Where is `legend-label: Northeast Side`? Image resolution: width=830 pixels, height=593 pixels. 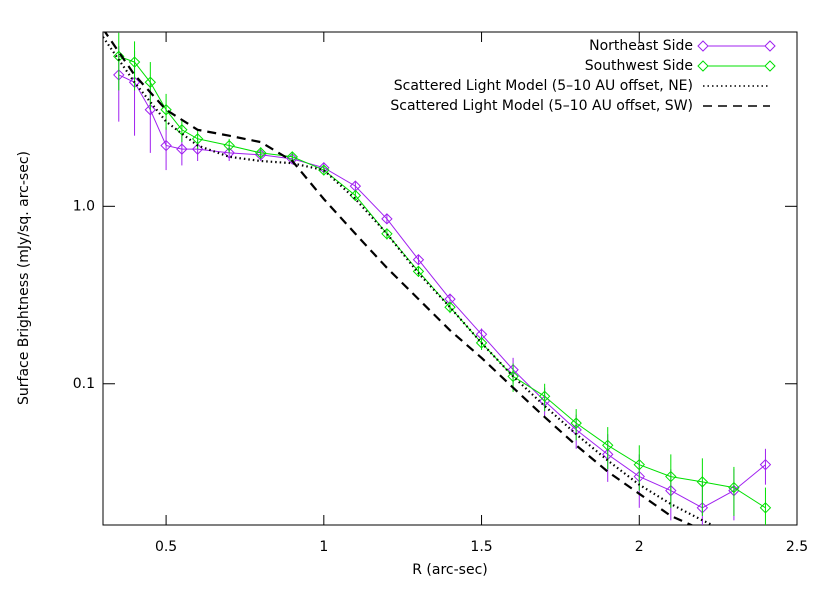
legend-label: Northeast Side is located at coordinates (641, 46).